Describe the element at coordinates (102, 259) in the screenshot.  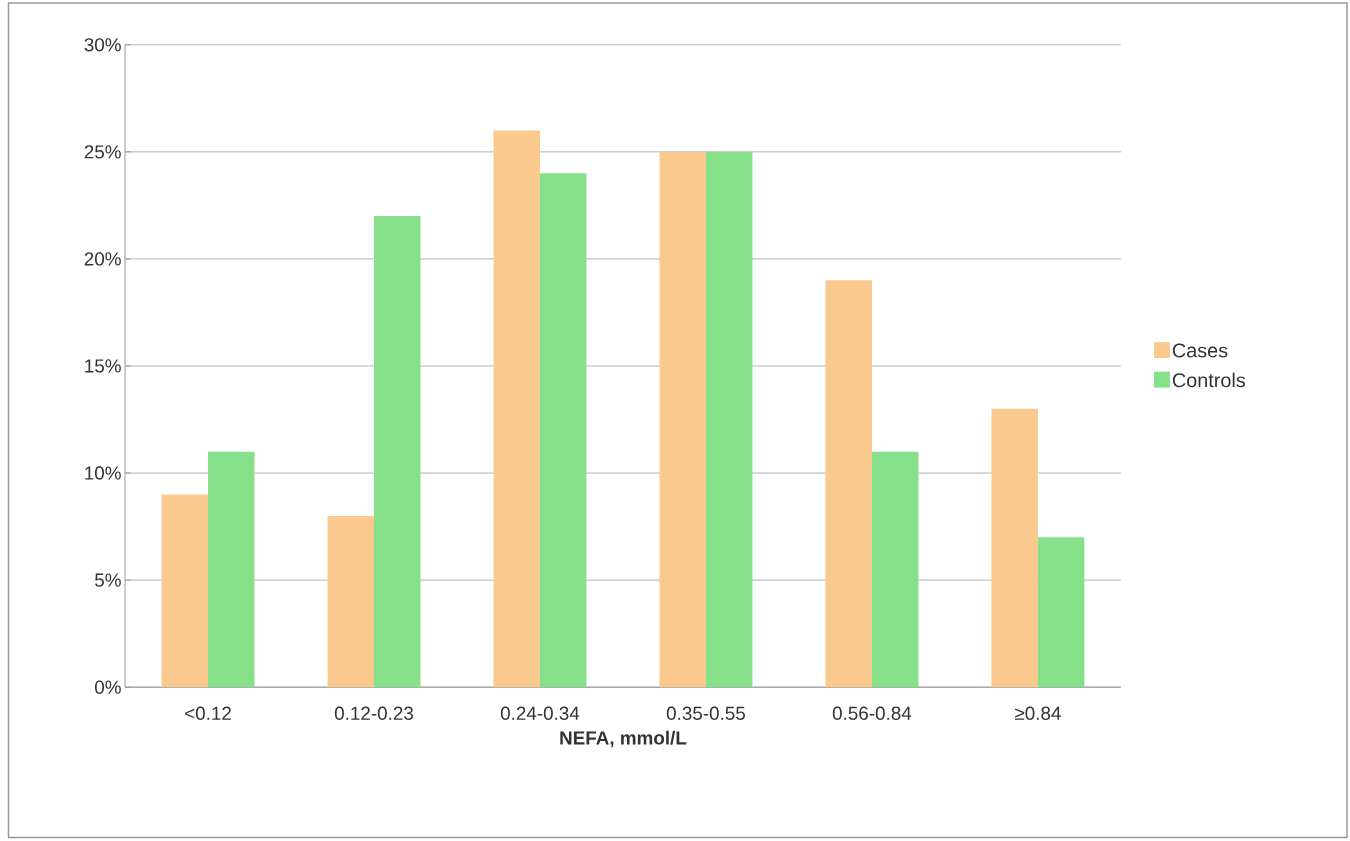
I see `y-tick-label: 20%` at that location.